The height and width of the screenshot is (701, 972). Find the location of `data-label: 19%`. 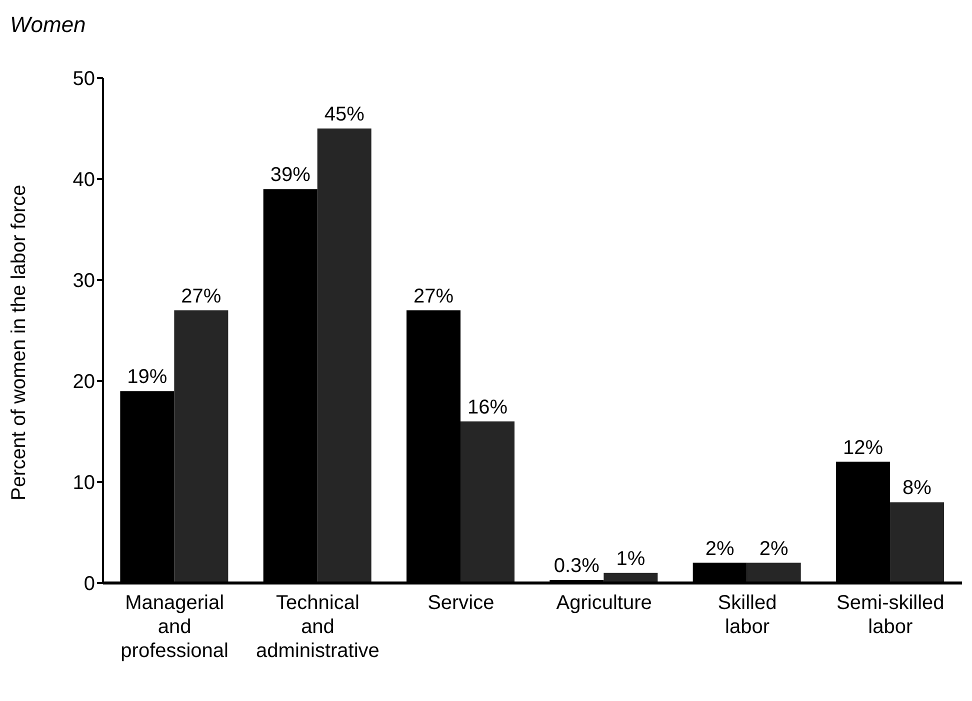

data-label: 19% is located at coordinates (147, 377).